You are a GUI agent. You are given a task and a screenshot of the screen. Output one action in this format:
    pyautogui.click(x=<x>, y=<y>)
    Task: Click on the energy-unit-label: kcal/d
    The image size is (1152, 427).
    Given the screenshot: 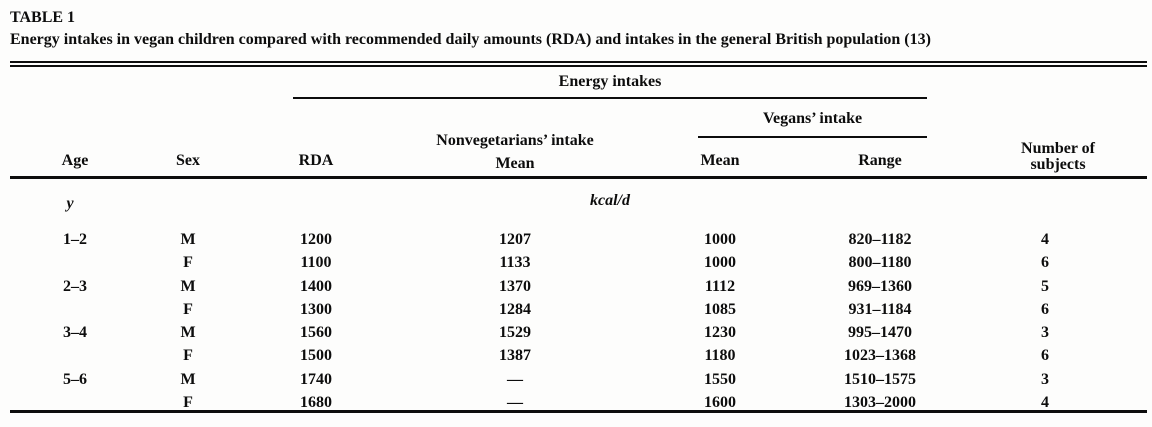 What is the action you would take?
    pyautogui.click(x=610, y=200)
    